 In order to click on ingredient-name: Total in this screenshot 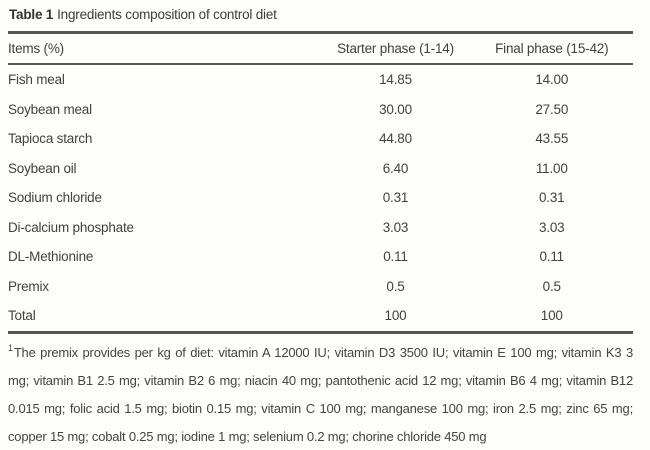, I will do `click(22, 316)`.